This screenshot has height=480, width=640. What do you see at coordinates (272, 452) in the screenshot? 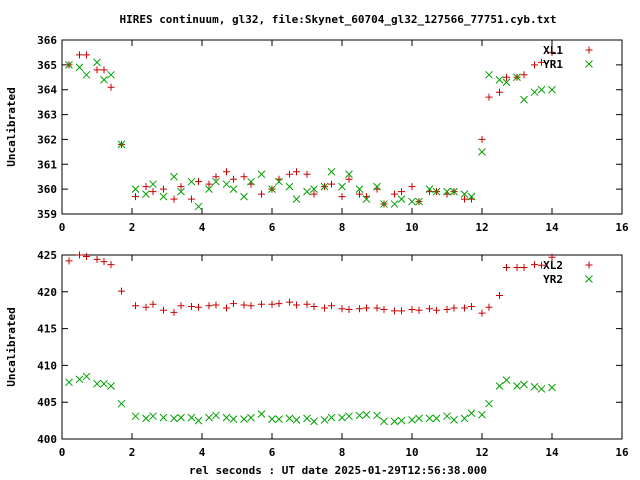
I see `panel2-x-tick-label: 6` at bounding box center [272, 452].